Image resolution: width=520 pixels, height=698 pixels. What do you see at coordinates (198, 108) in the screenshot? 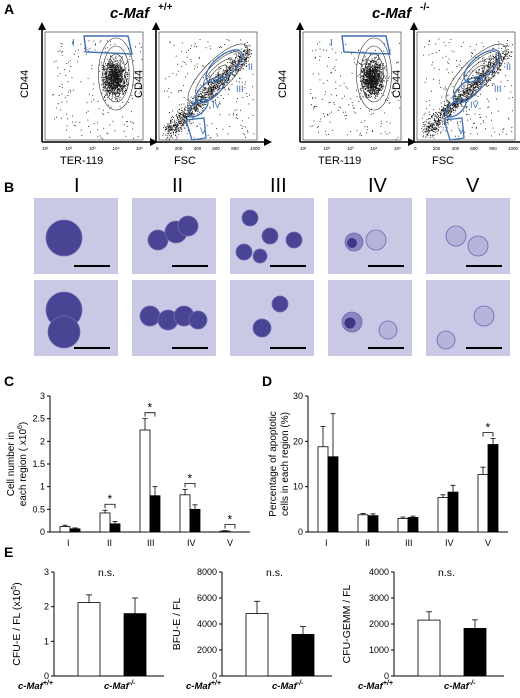
I see `gate-region-iv` at bounding box center [198, 108].